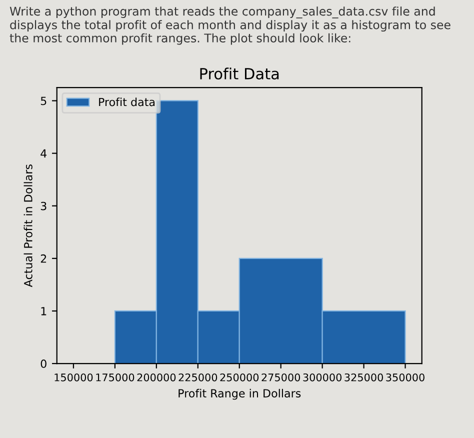 The width and height of the screenshot is (474, 438). Describe the element at coordinates (43, 364) in the screenshot. I see `y-tick-label: 0` at that location.